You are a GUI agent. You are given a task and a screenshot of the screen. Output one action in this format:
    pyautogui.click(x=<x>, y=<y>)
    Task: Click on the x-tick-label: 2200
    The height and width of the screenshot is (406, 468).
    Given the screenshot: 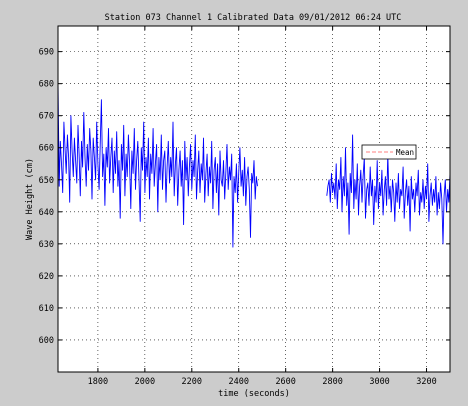 What is the action you would take?
    pyautogui.click(x=192, y=382)
    